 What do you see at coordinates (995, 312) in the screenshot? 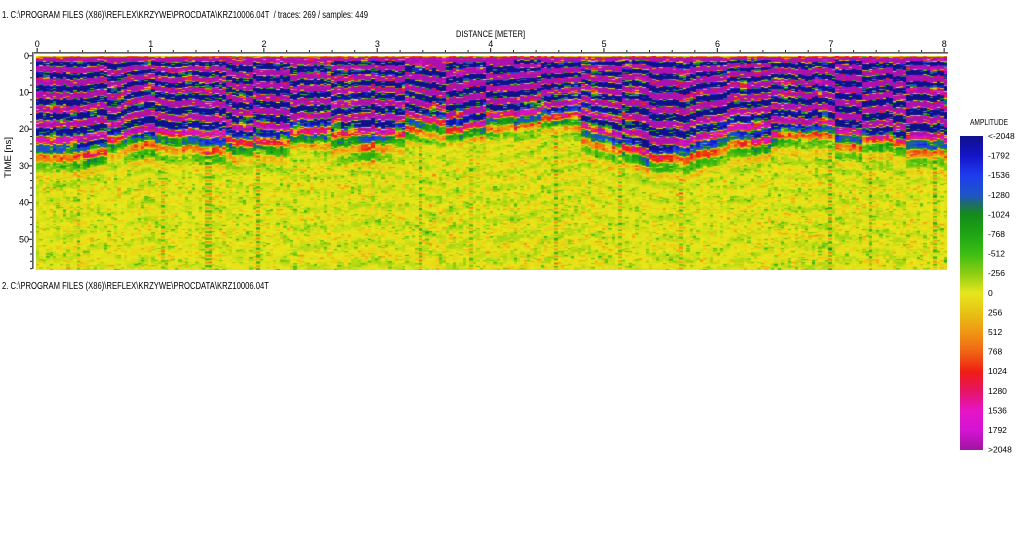
I see `svg-text: 256` at bounding box center [995, 312].